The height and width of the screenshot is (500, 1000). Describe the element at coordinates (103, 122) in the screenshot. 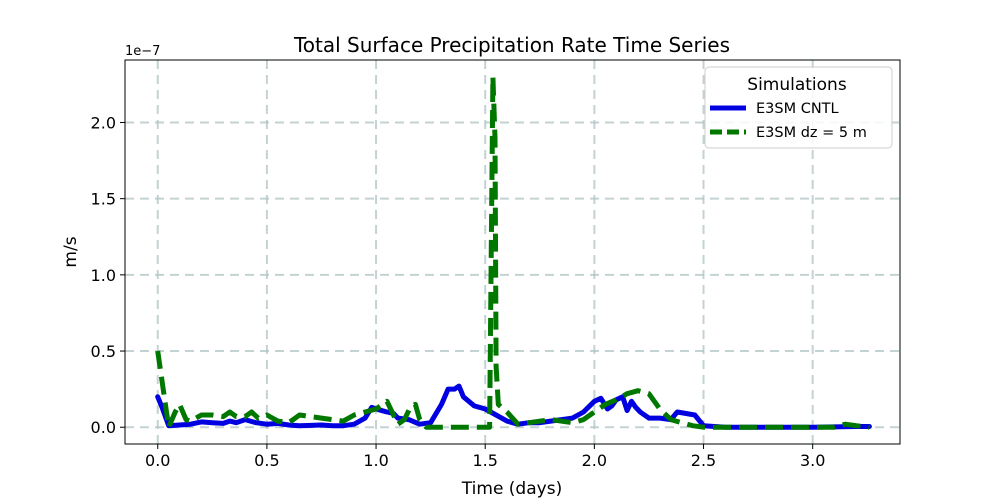

I see `y-tick-label-2-0: 2.0` at that location.